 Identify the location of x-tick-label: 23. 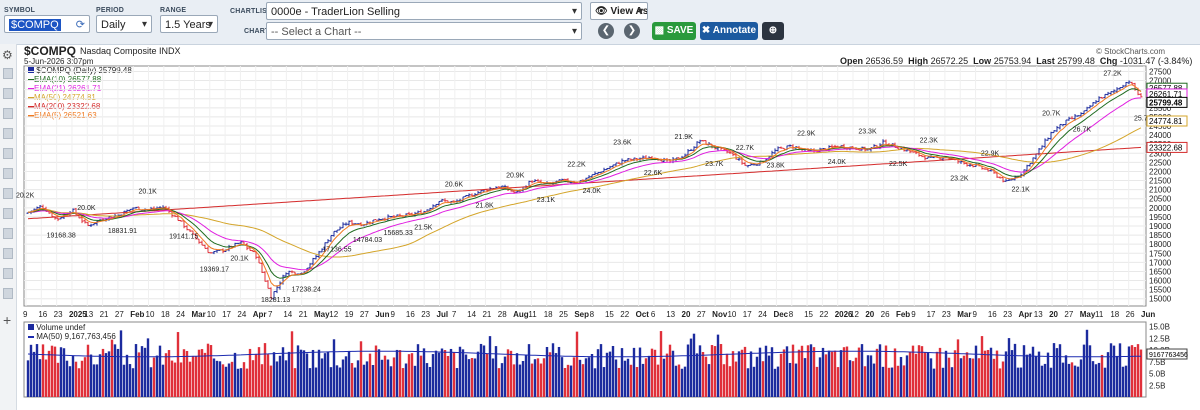
(58, 314).